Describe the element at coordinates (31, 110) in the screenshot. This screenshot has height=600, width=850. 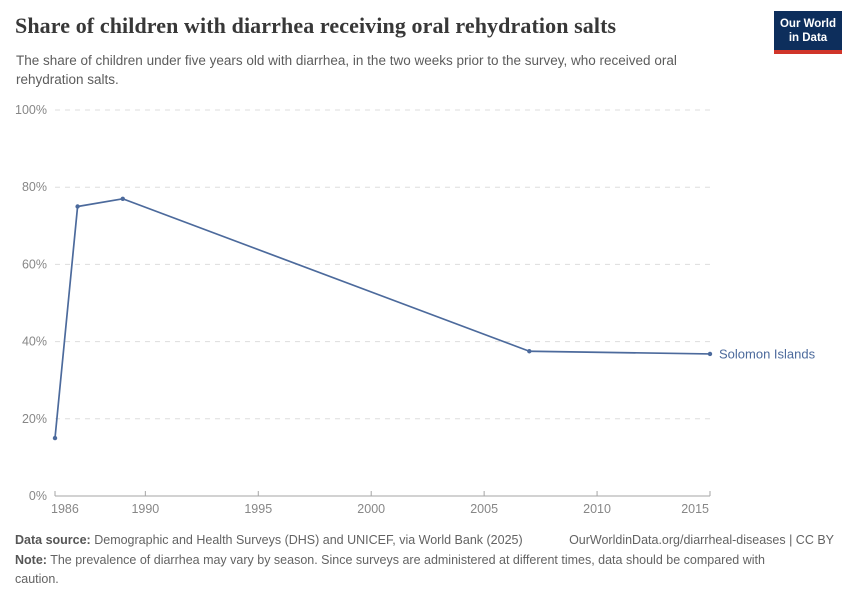
I see `y-tick-label: 100%` at that location.